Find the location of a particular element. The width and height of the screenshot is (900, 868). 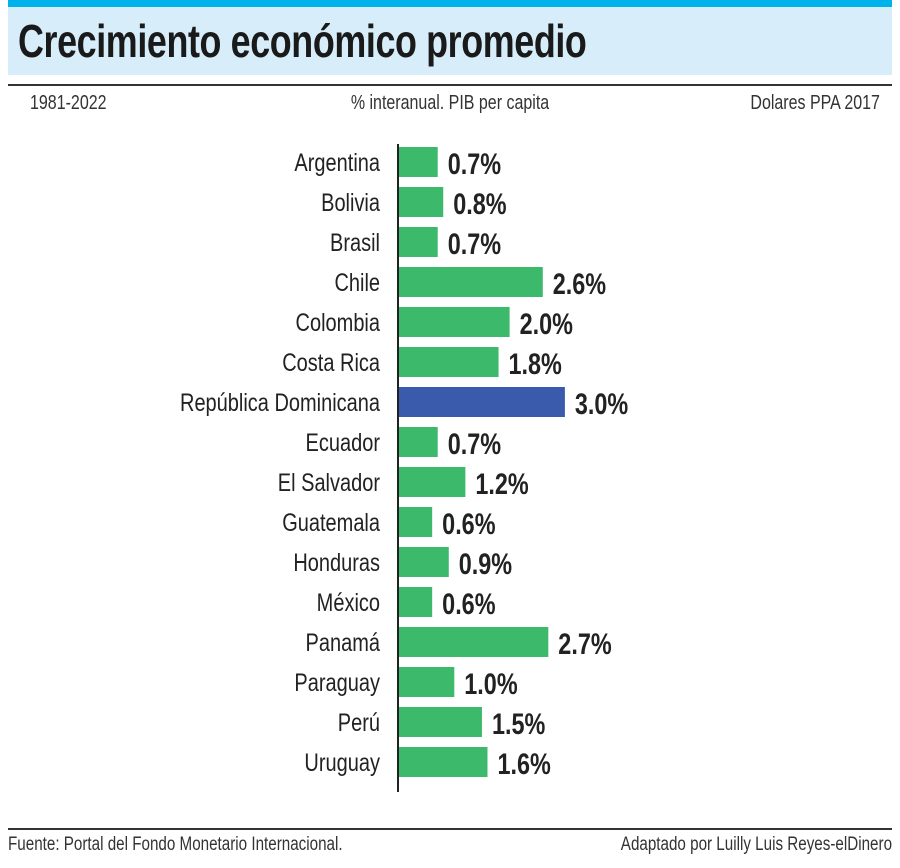

footer-divider is located at coordinates (450, 829).